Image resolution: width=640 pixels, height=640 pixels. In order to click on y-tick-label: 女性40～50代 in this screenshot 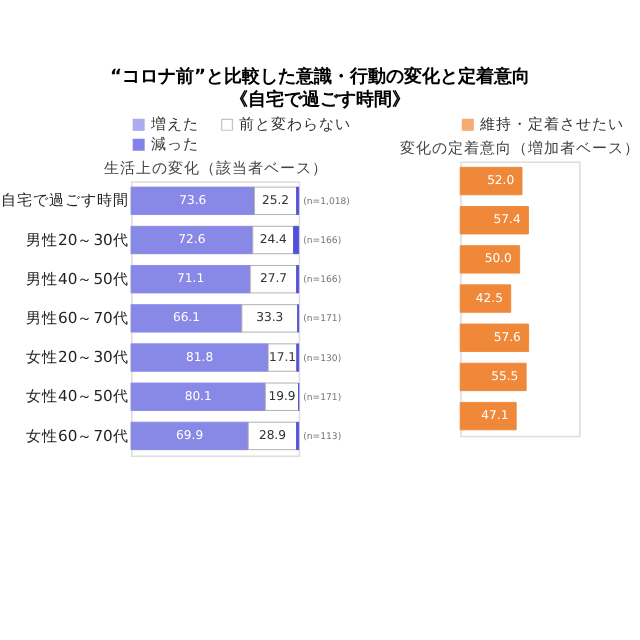, I will do `click(77, 396)`.